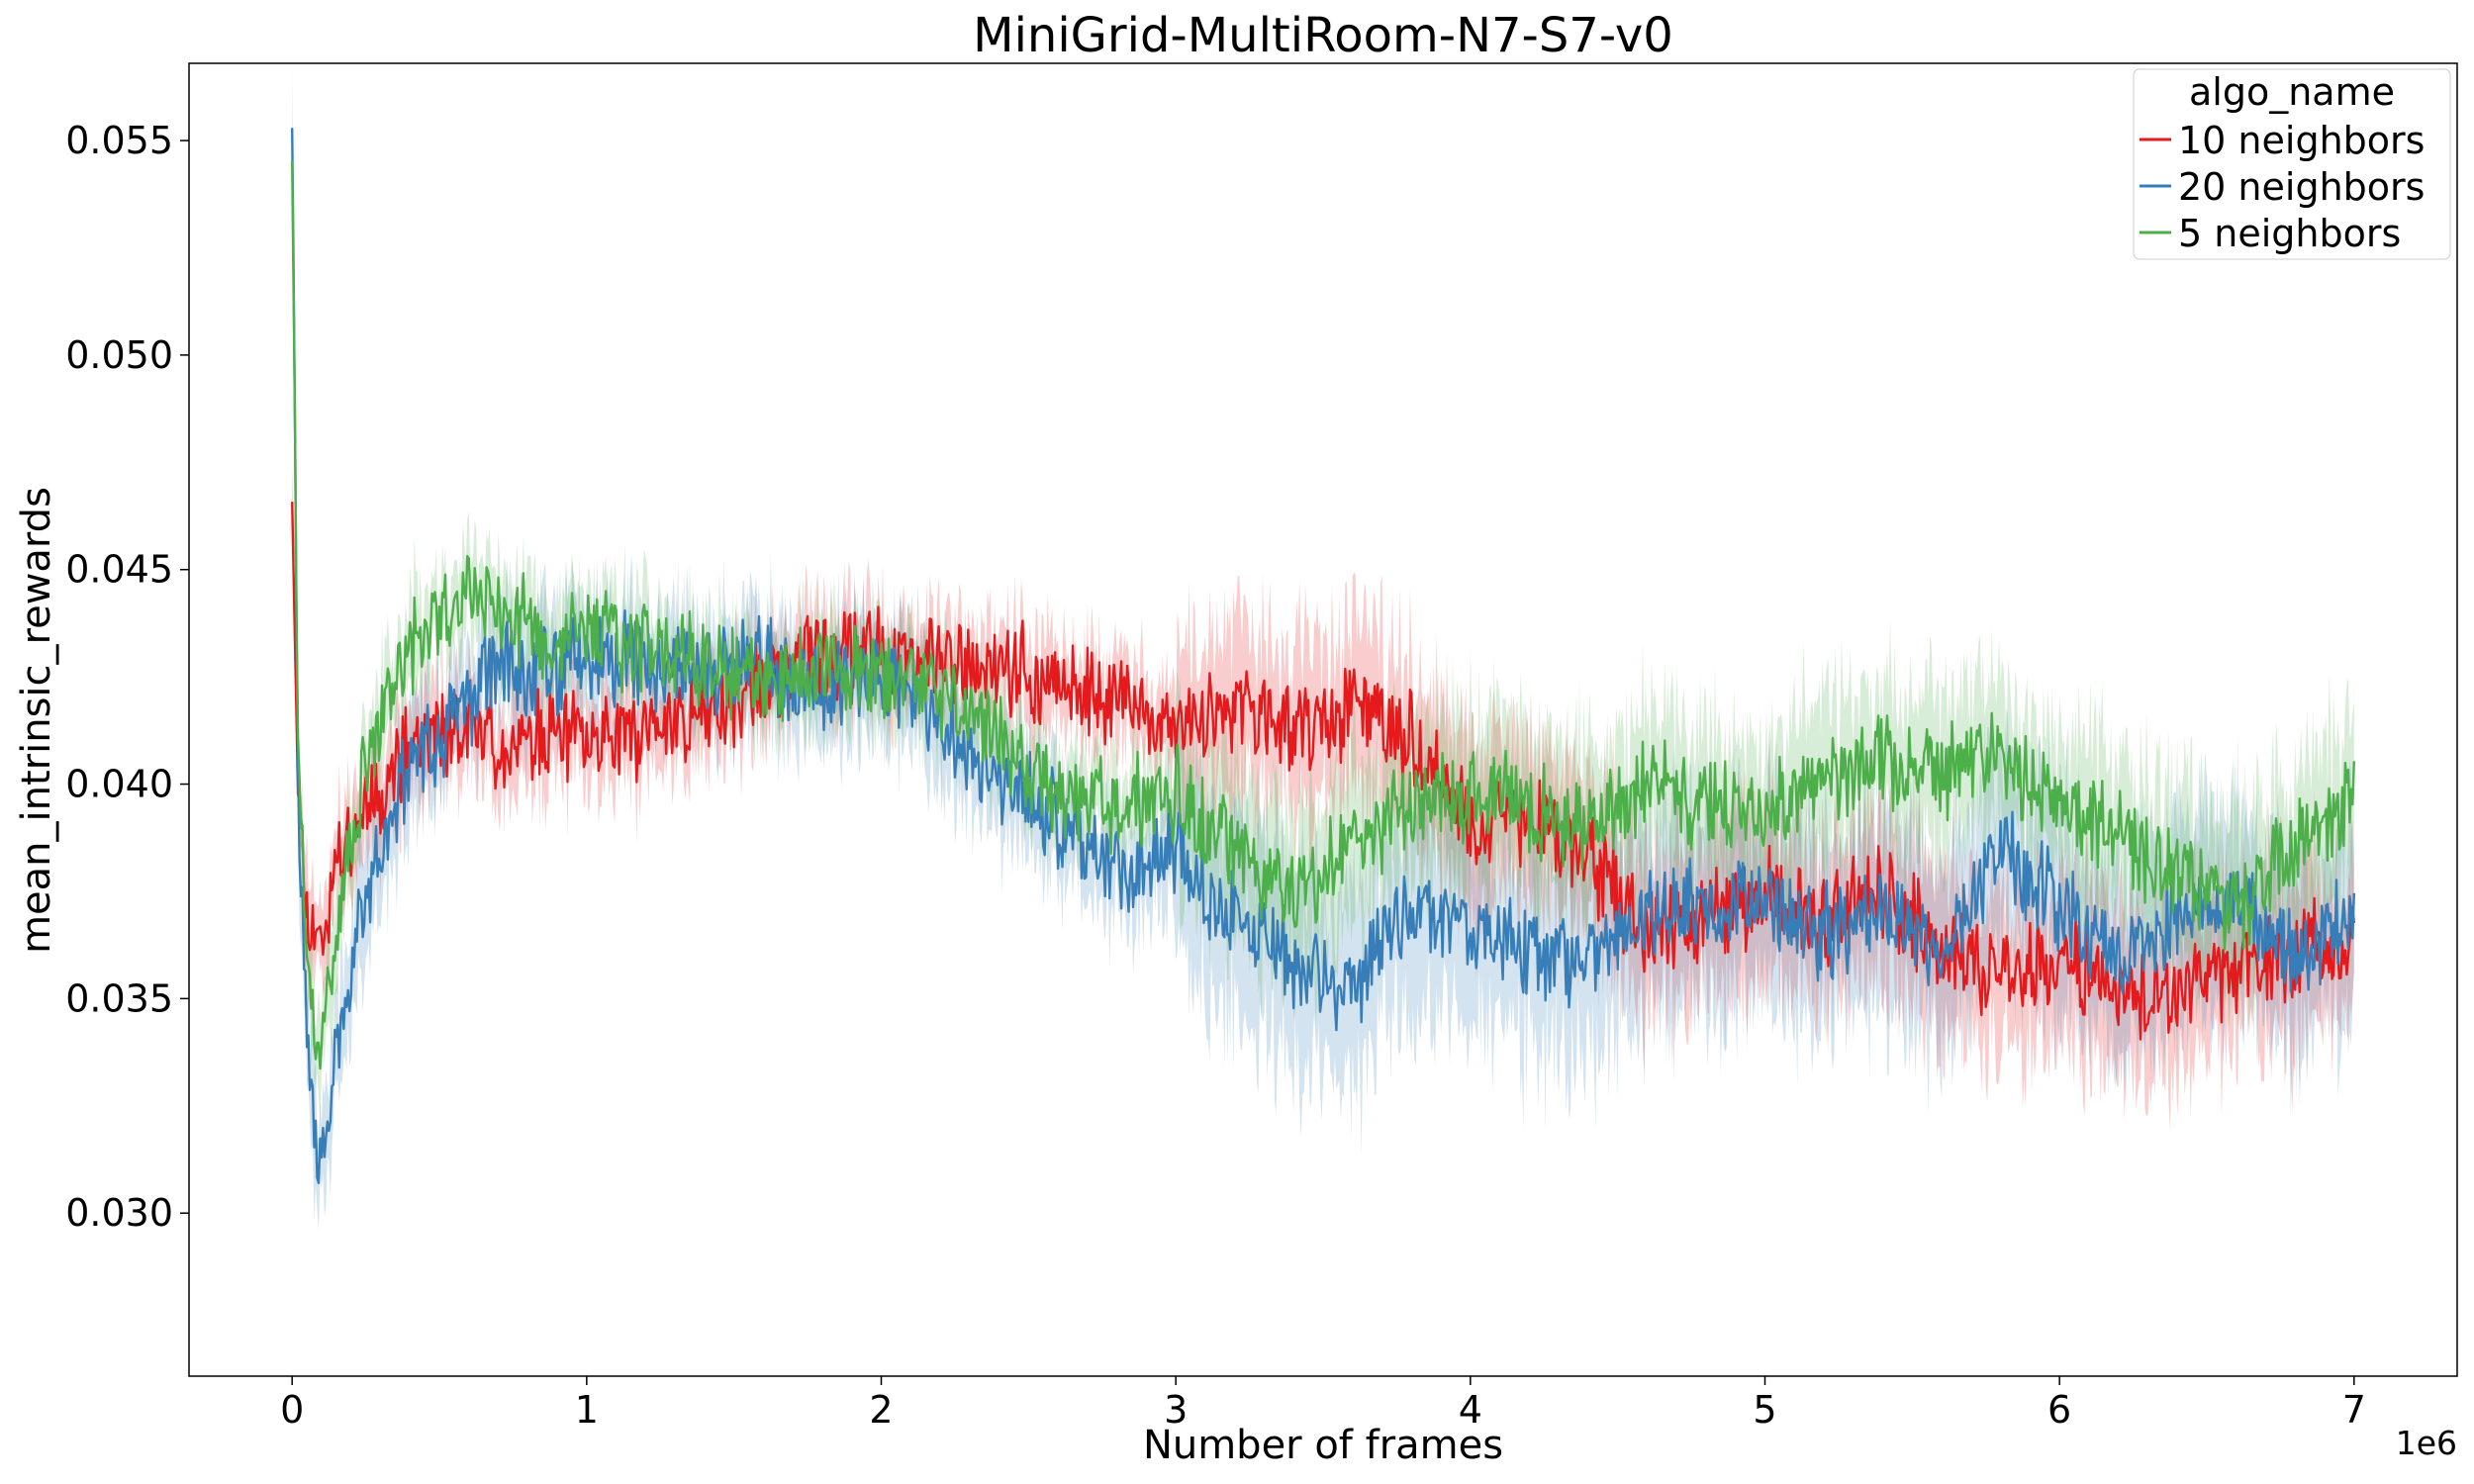  Describe the element at coordinates (2426, 1443) in the screenshot. I see `x-axis-offset-label: 1e6` at that location.